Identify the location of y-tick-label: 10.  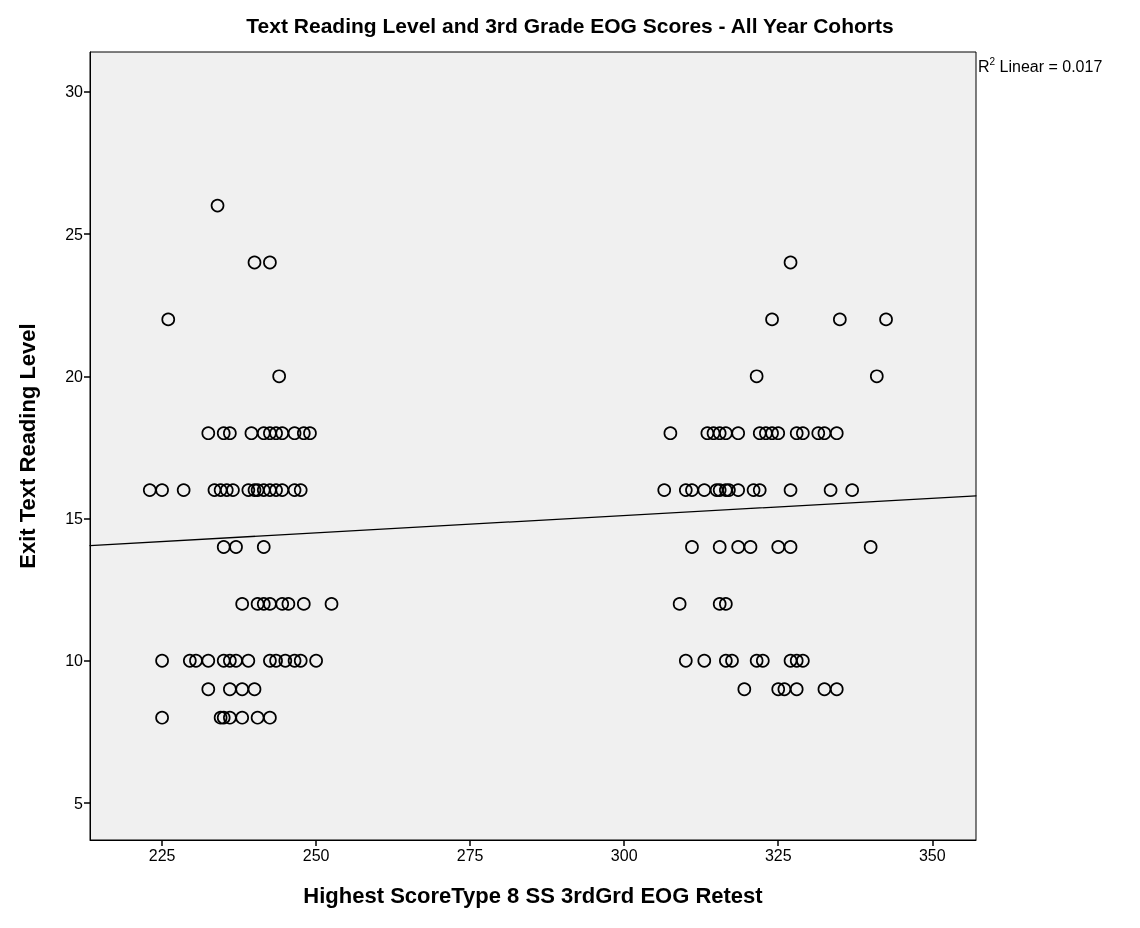
(74, 661).